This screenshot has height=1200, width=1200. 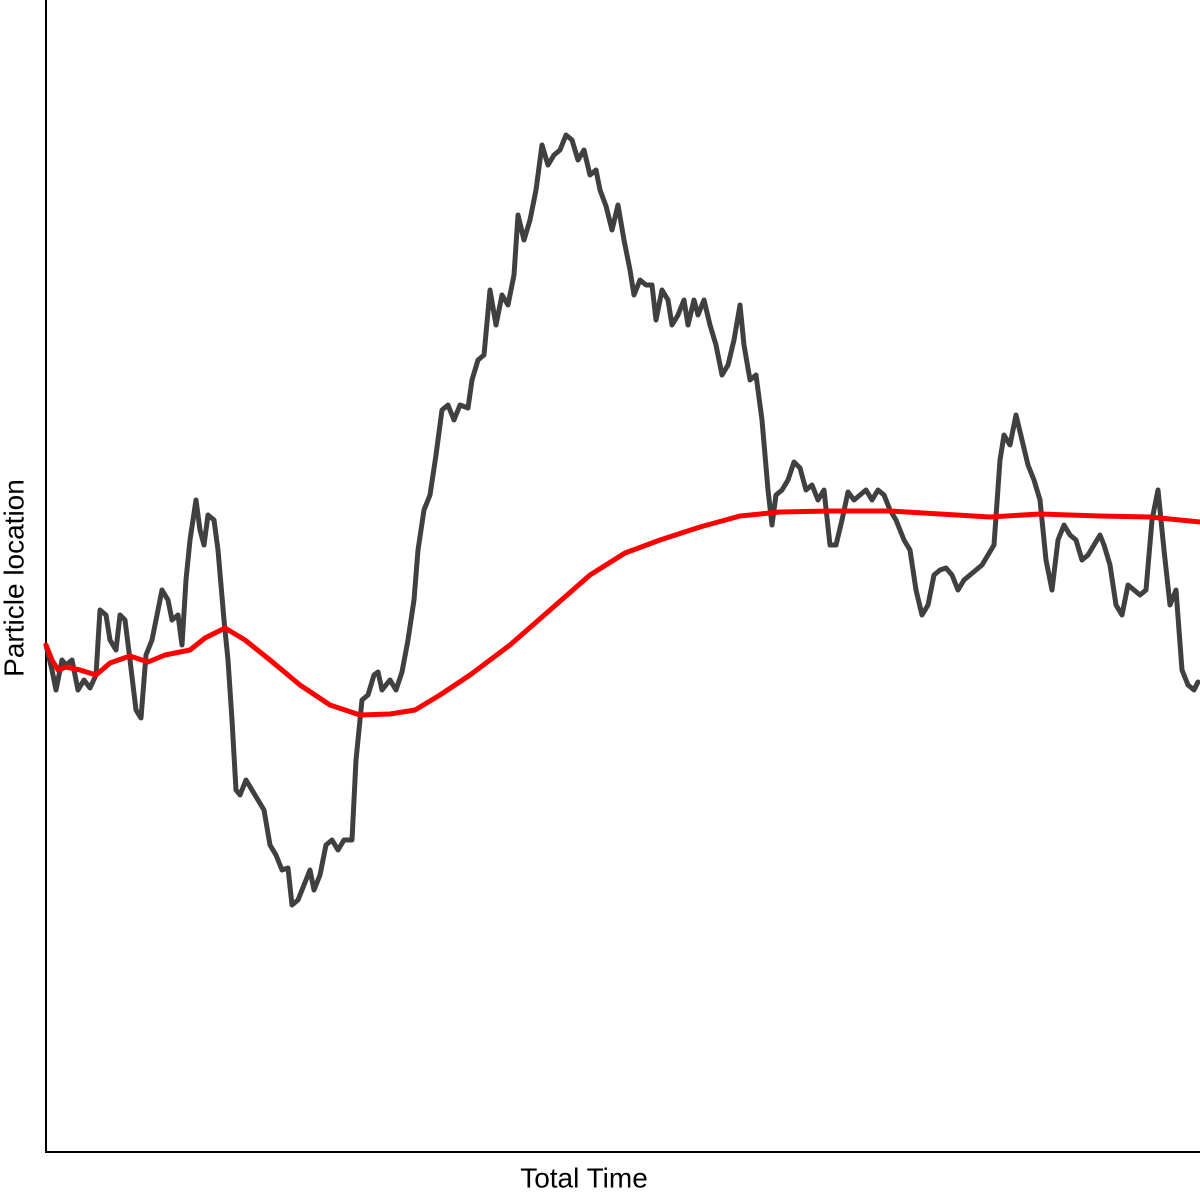 What do you see at coordinates (14, 578) in the screenshot?
I see `y-axis-label: Particle location` at bounding box center [14, 578].